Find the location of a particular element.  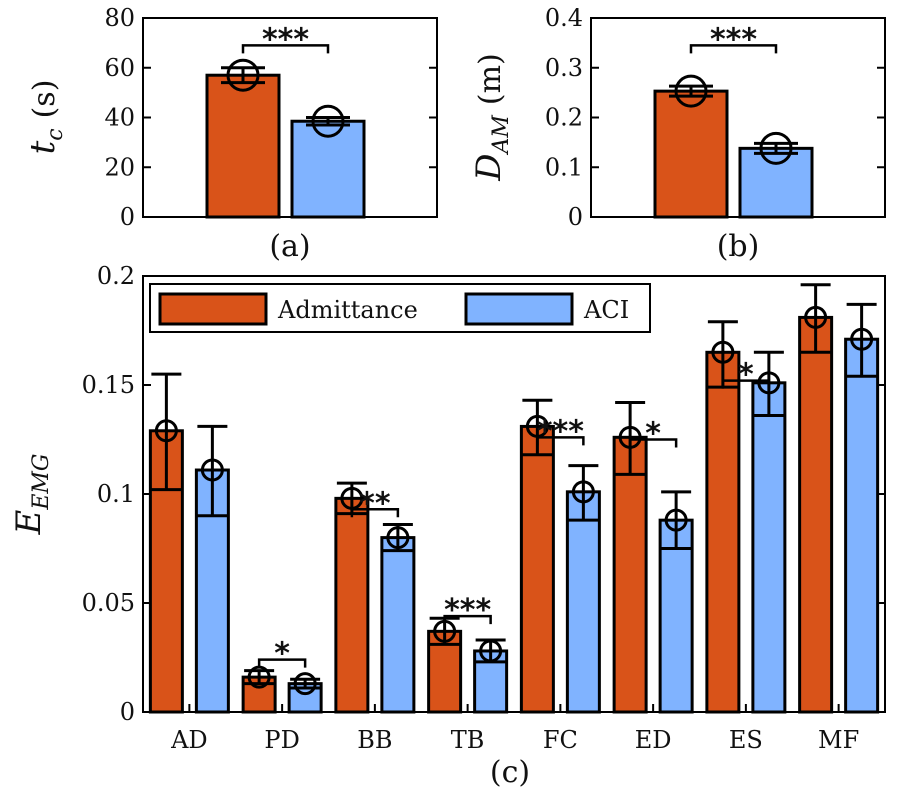

panel-b-ytick-label: 0.2 is located at coordinates (564, 118).